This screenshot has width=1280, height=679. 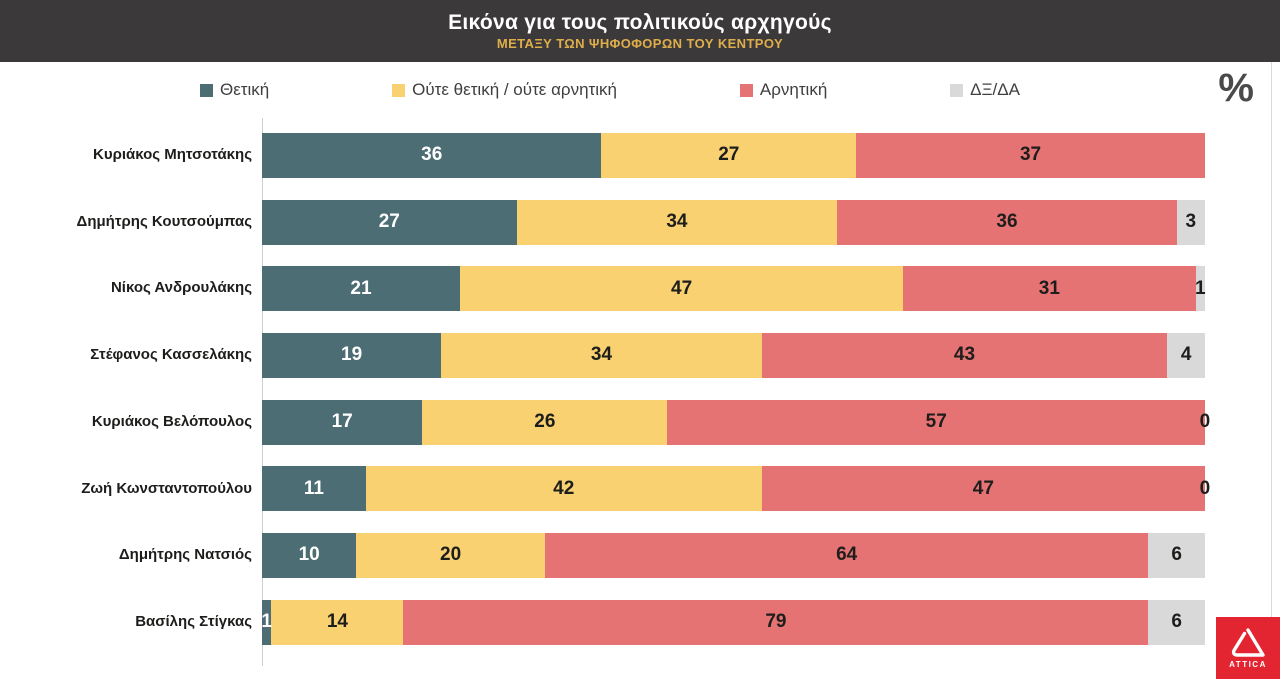 What do you see at coordinates (171, 355) in the screenshot?
I see `category-label: Στέφανος Κασσελάκης` at bounding box center [171, 355].